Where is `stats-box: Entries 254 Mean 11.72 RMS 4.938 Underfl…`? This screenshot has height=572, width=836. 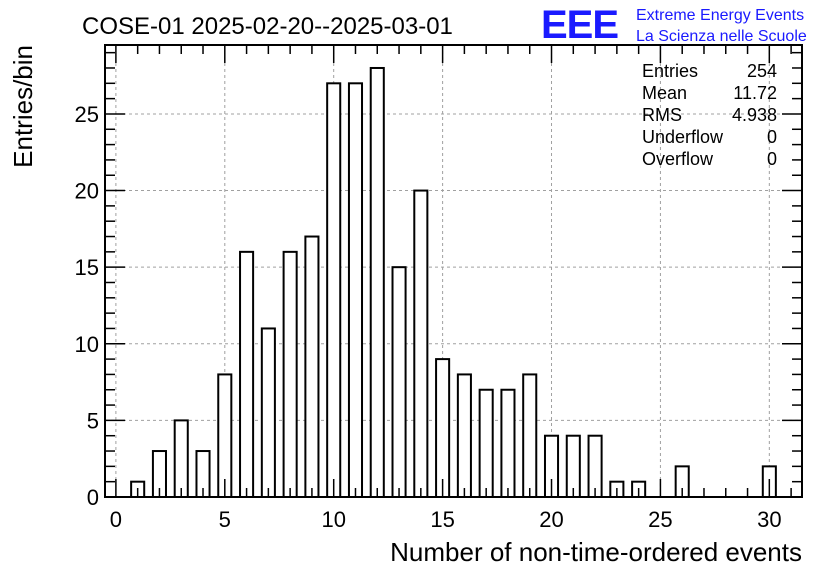
stats-box: Entries 254 Mean 11.72 RMS 4.938 Underfl… is located at coordinates (709, 115).